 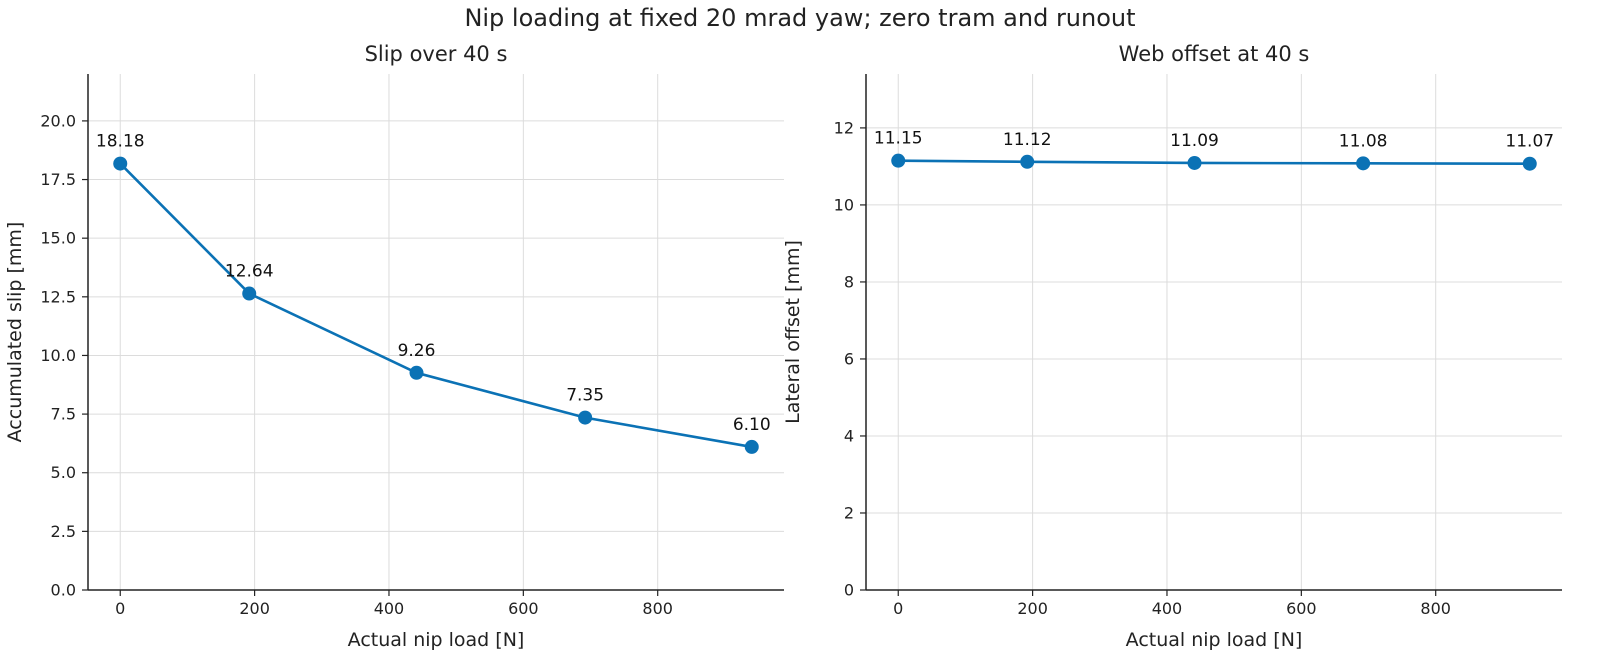 I want to click on series-line, so click(x=1214, y=162).